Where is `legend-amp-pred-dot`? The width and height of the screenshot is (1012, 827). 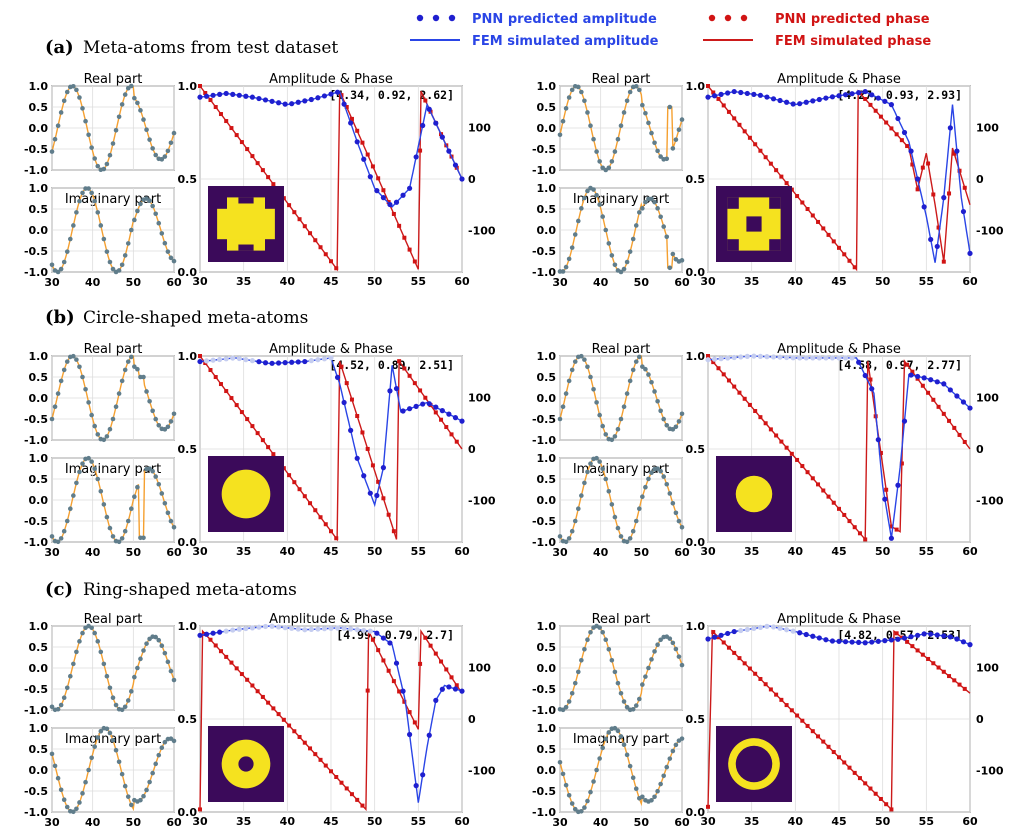
legend-amp-pred-dot is located at coordinates (420, 18).